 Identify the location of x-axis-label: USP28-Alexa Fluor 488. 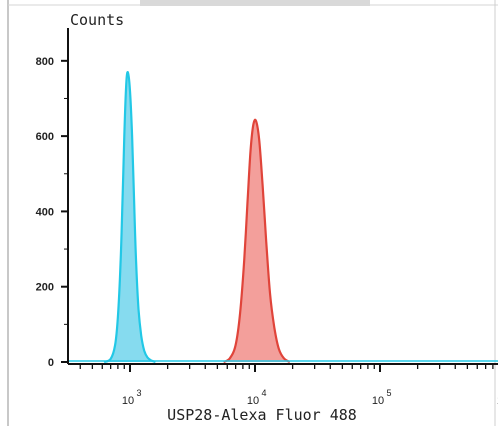
(262, 415).